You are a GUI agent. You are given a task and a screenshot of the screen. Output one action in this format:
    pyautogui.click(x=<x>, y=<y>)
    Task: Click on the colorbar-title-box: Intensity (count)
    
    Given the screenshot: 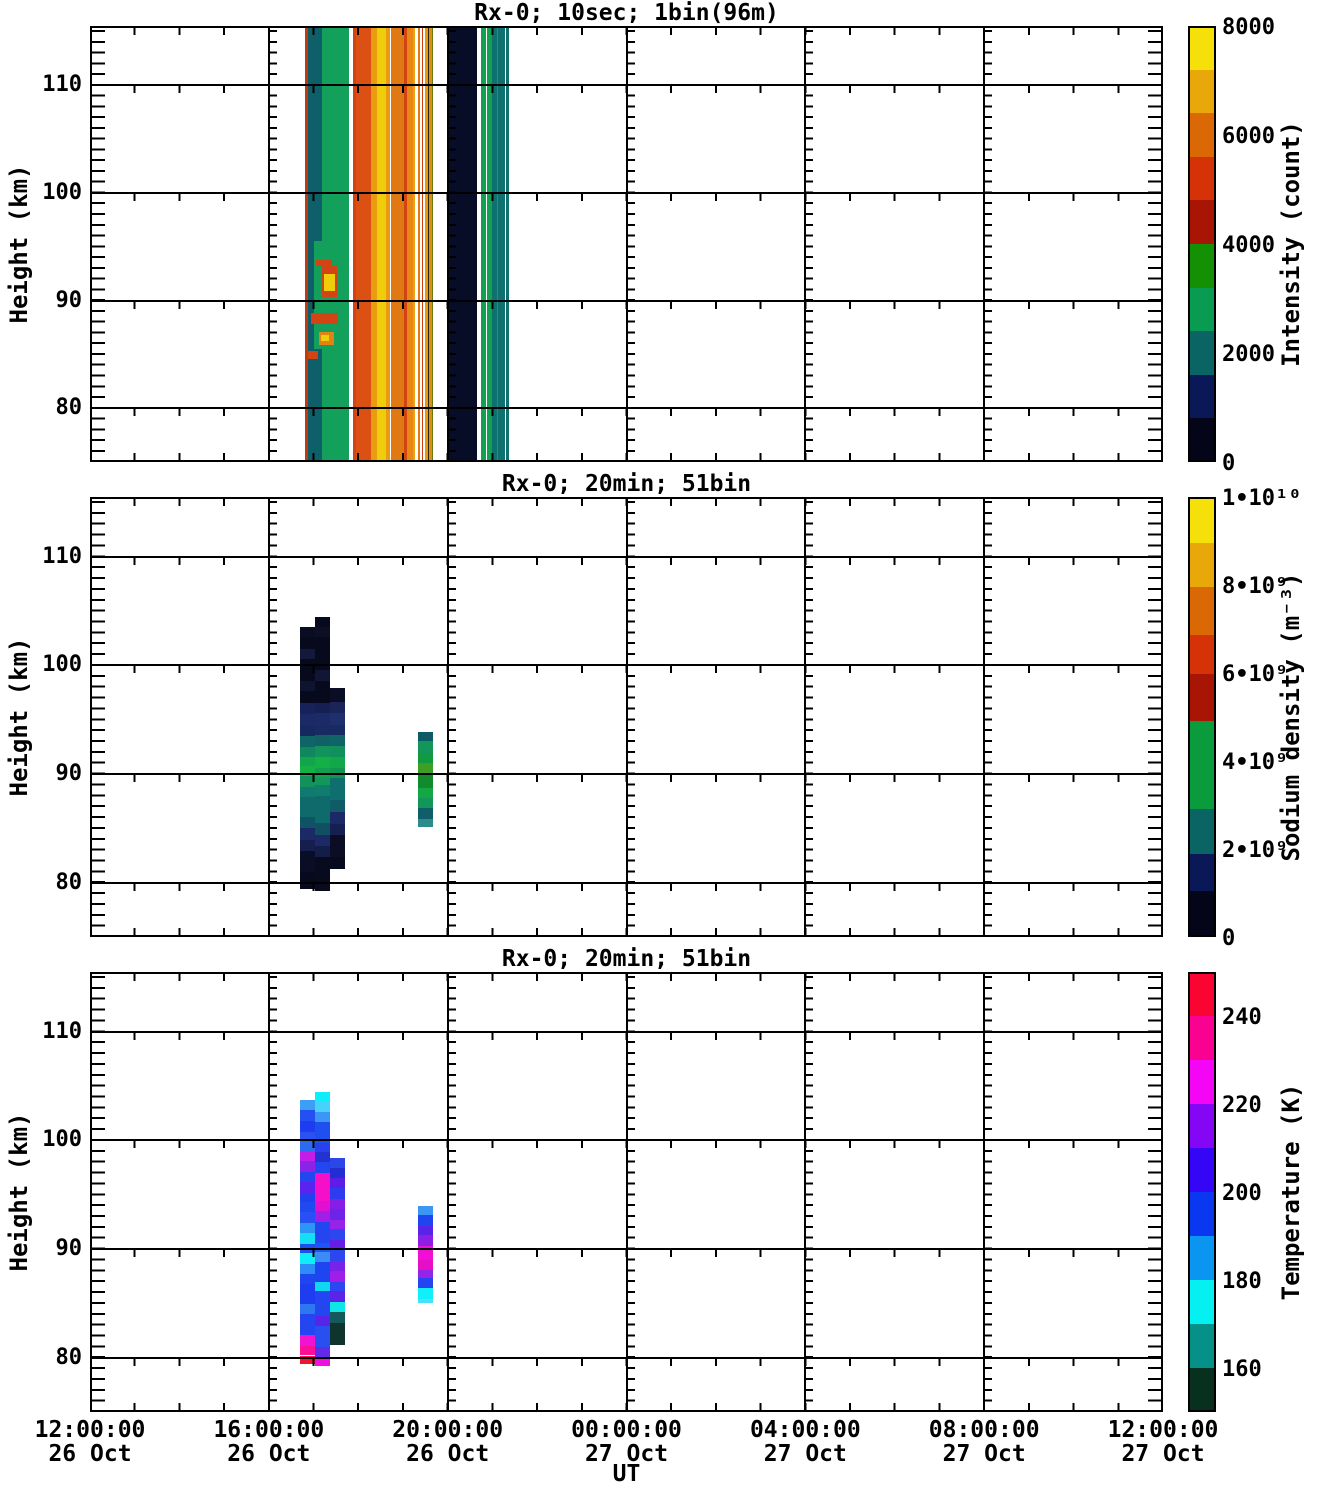 What is the action you would take?
    pyautogui.click(x=1291, y=244)
    